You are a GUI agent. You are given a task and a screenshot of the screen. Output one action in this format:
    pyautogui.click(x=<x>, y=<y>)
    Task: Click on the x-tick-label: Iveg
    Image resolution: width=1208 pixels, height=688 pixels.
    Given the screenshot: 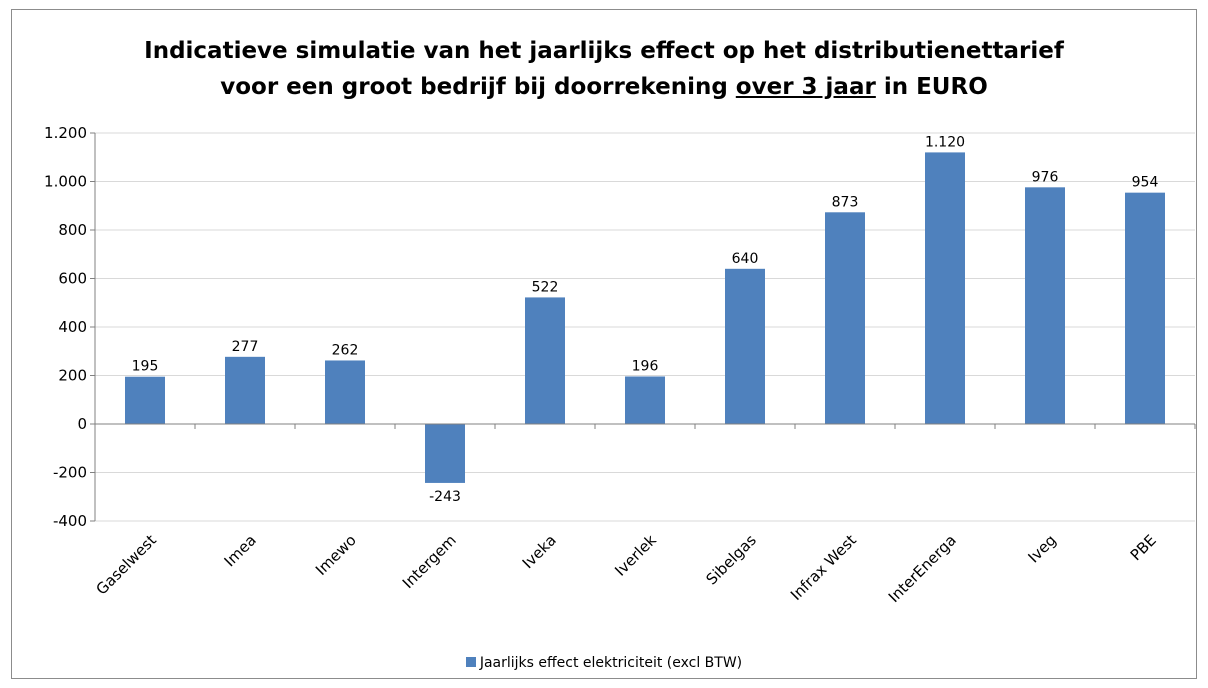 What is the action you would take?
    pyautogui.click(x=1041, y=548)
    